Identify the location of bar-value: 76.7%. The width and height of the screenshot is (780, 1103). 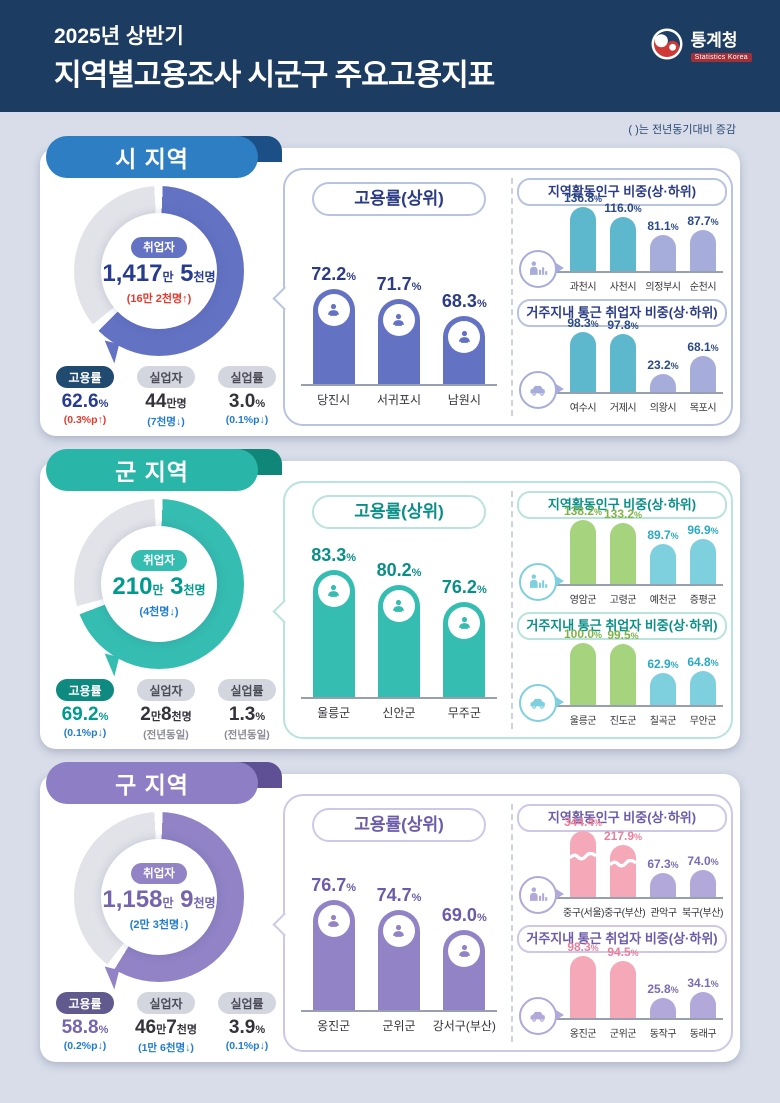
(334, 885).